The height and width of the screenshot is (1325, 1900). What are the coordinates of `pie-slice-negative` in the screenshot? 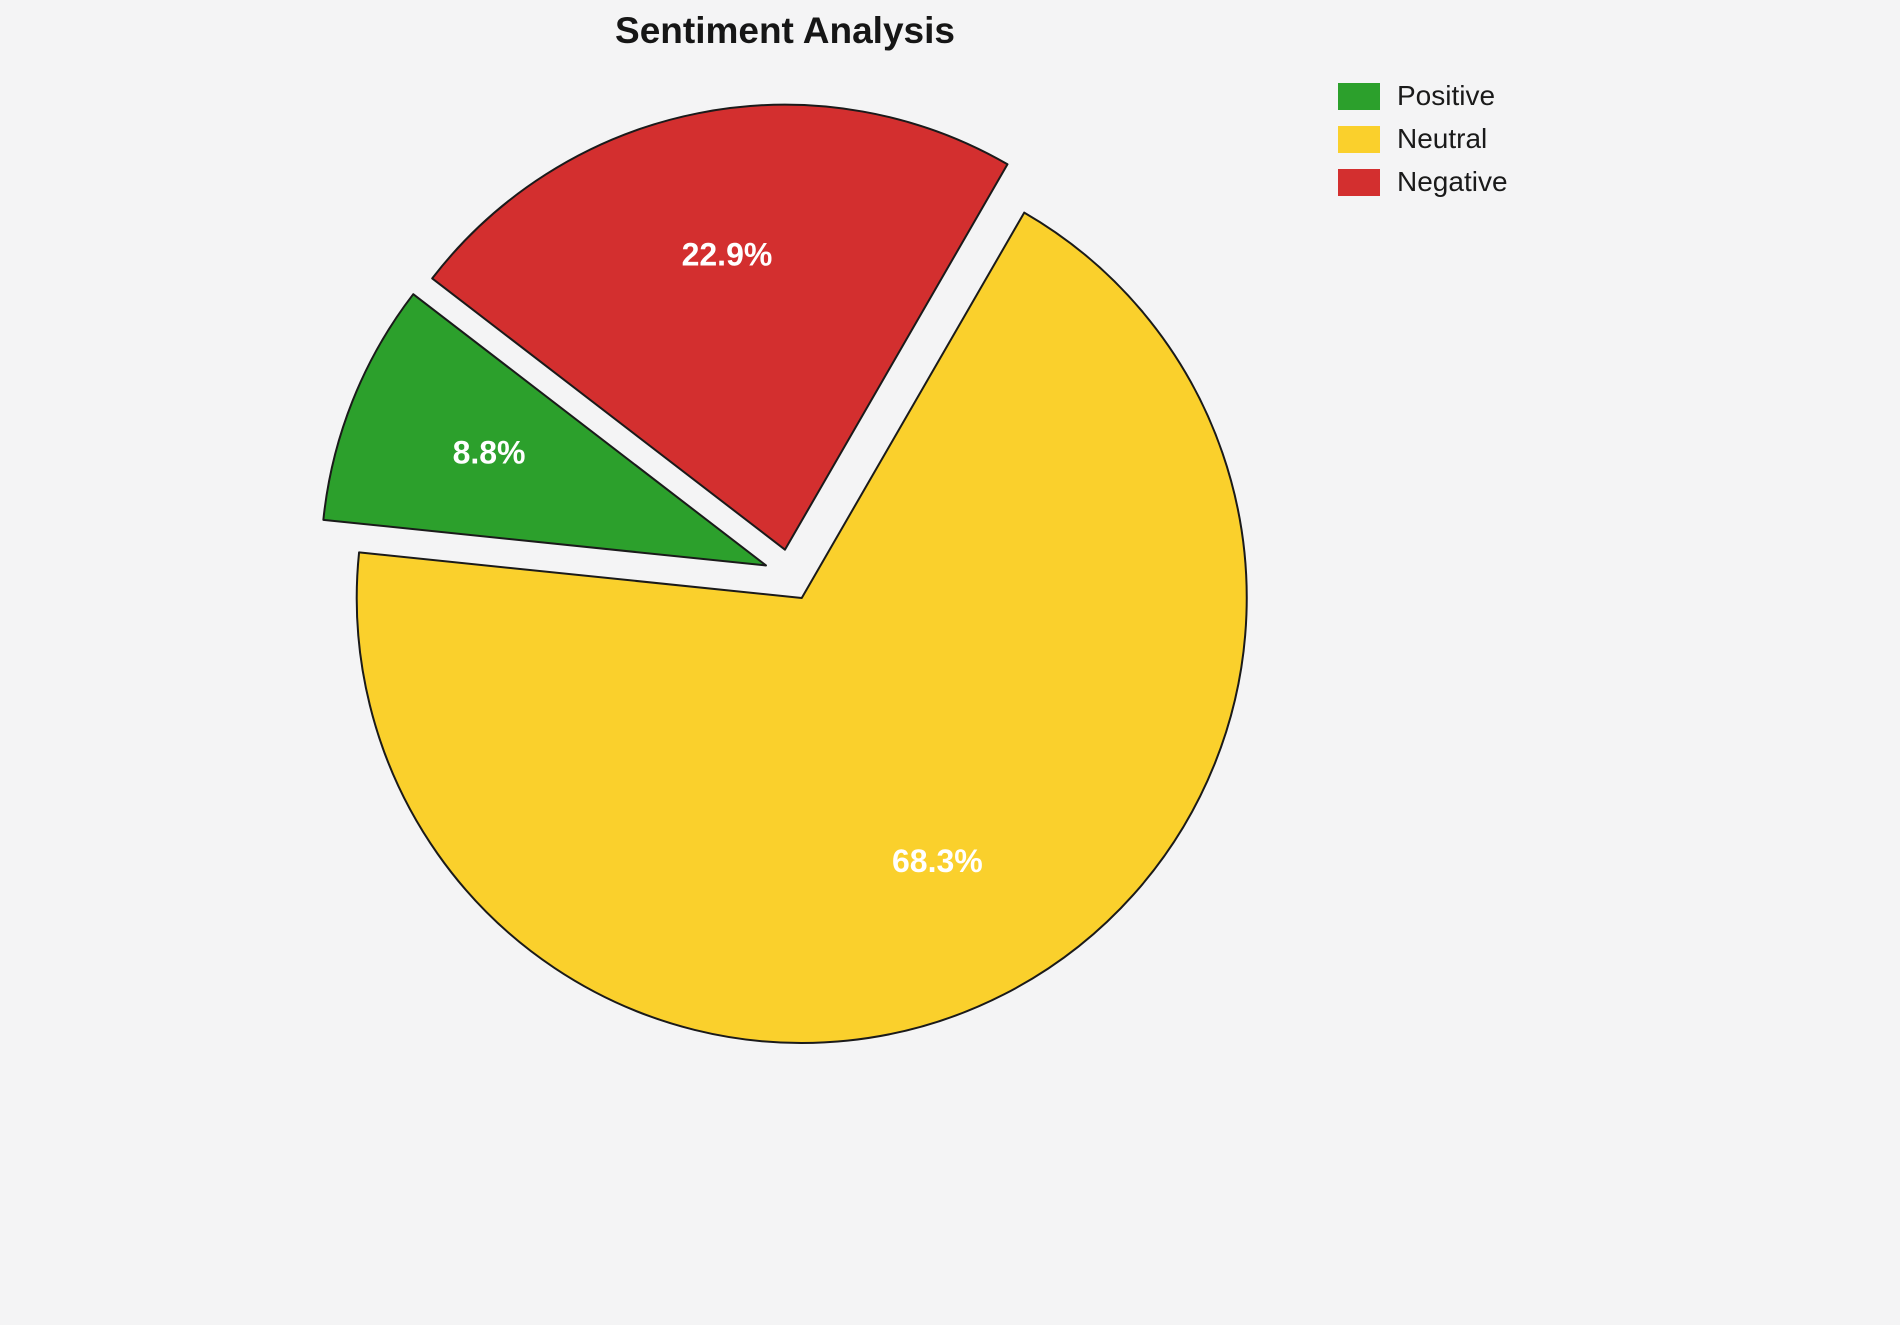 It's located at (720, 327).